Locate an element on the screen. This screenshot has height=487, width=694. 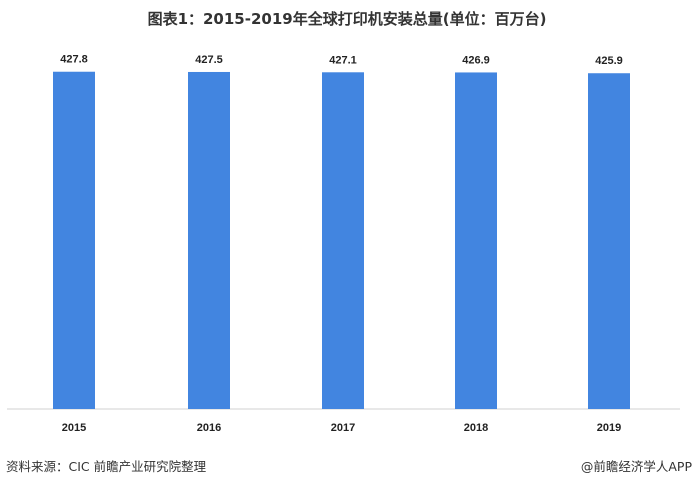
x-tick-label: 2015 is located at coordinates (74, 428).